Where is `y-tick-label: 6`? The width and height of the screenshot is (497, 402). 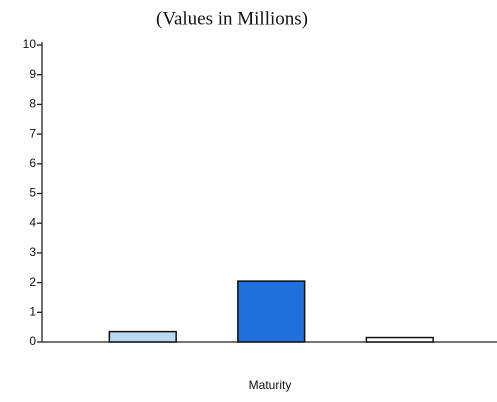
y-tick-label: 6 is located at coordinates (32, 163).